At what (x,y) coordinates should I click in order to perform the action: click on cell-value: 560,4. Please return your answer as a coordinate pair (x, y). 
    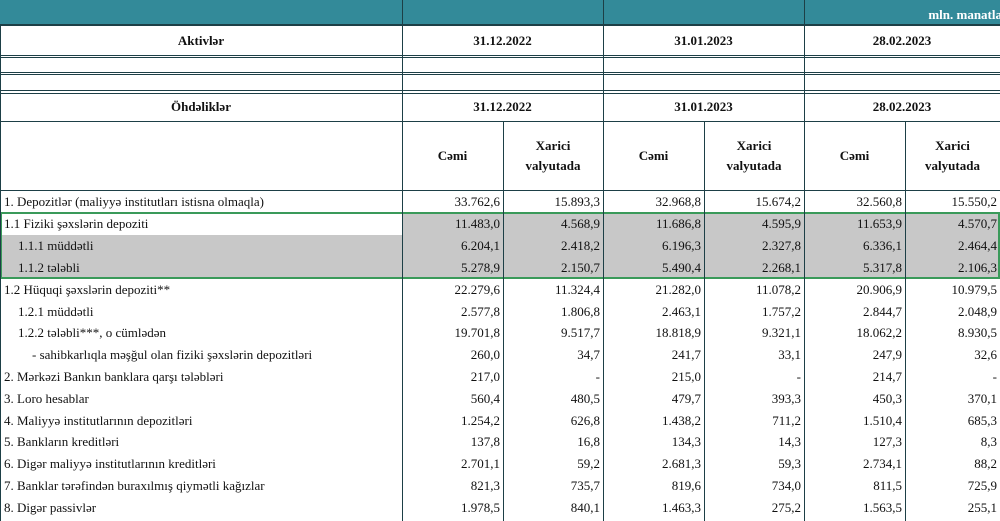
    Looking at the image, I should click on (485, 398).